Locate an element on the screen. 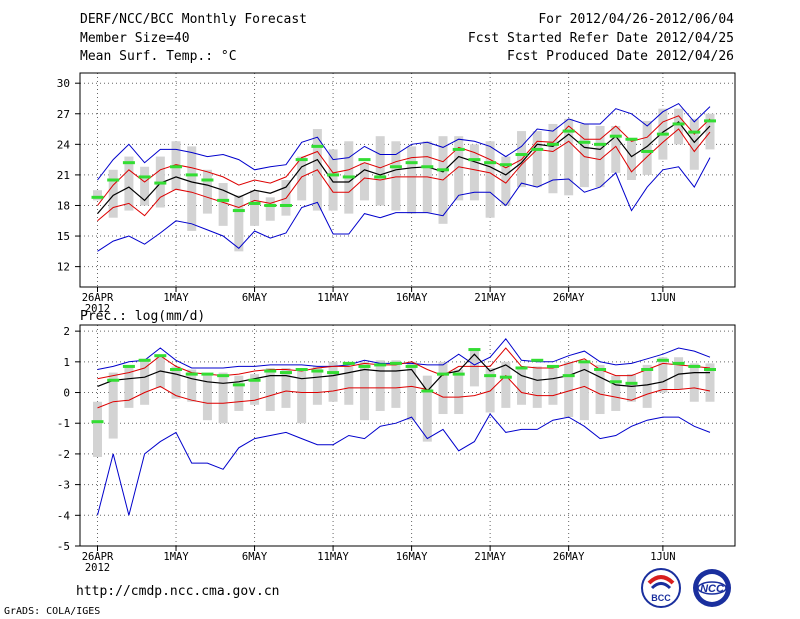  y-tick-label: 1 is located at coordinates (66, 362).